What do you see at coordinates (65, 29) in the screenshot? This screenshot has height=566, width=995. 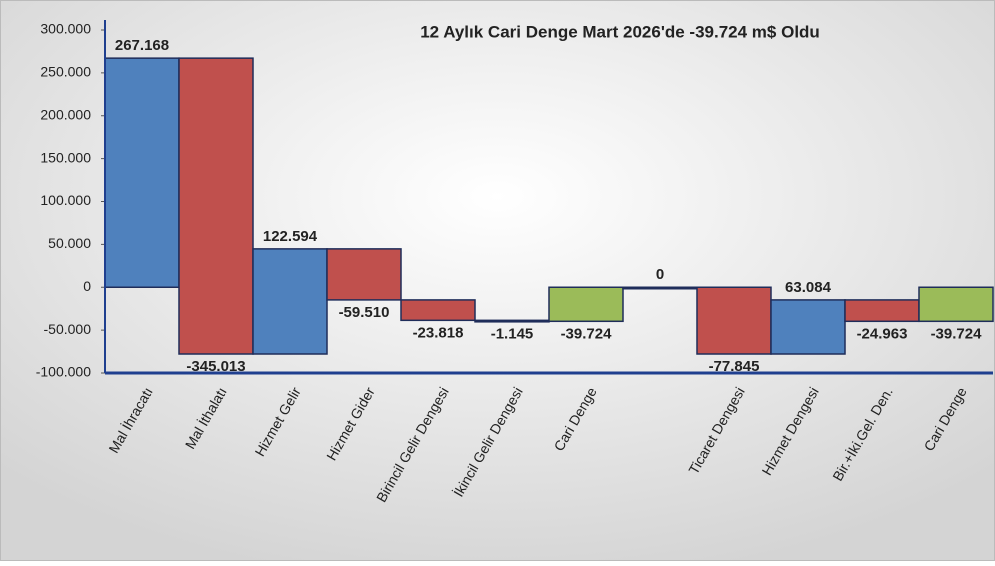 I see `y-tick-label: 300.000` at bounding box center [65, 29].